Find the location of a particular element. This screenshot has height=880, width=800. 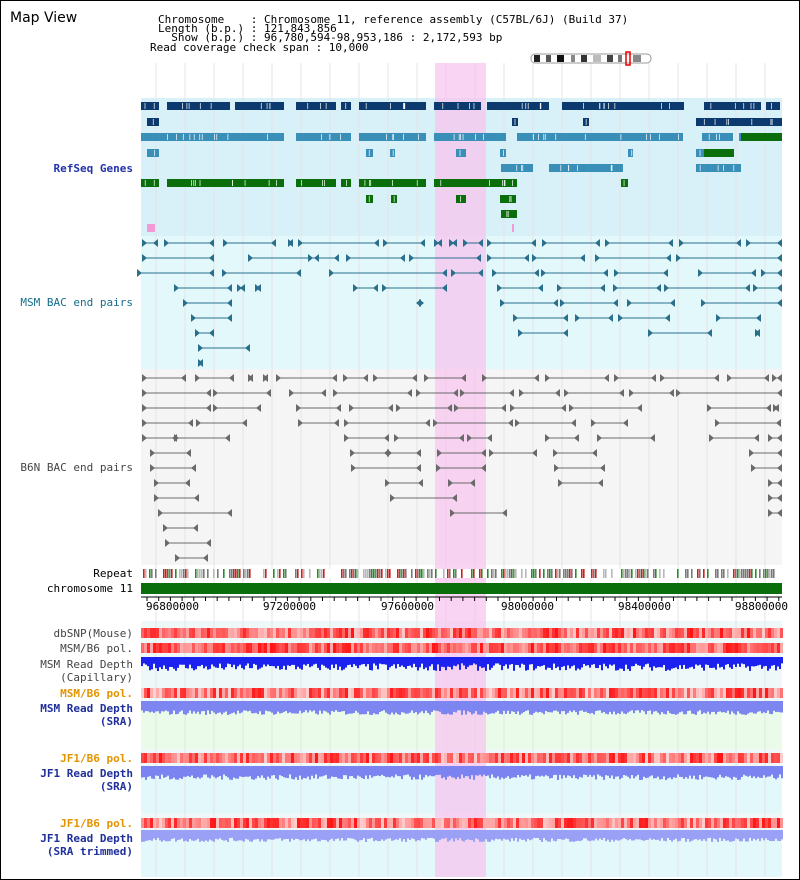

track-label-b6n-bac: B6N BAC end pairs is located at coordinates (76, 467).